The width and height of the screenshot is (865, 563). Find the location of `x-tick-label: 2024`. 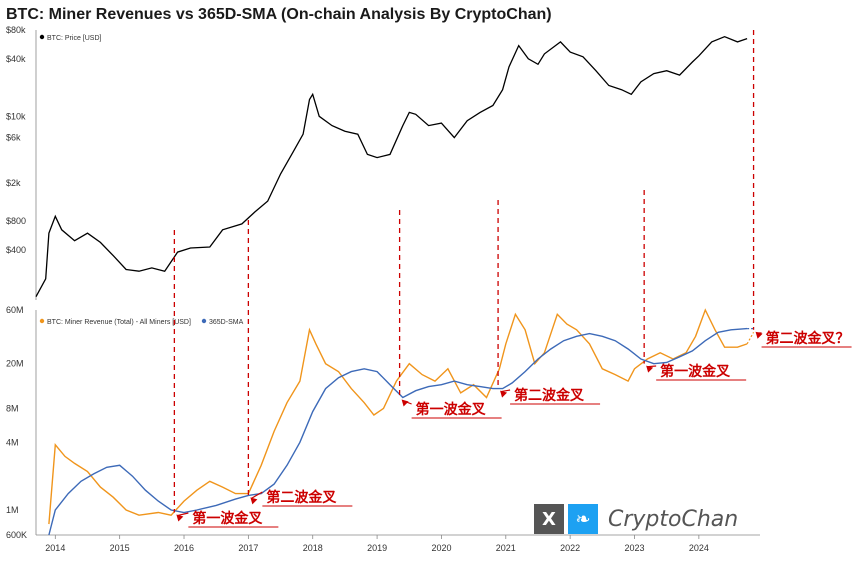

x-tick-label: 2024 is located at coordinates (699, 548).